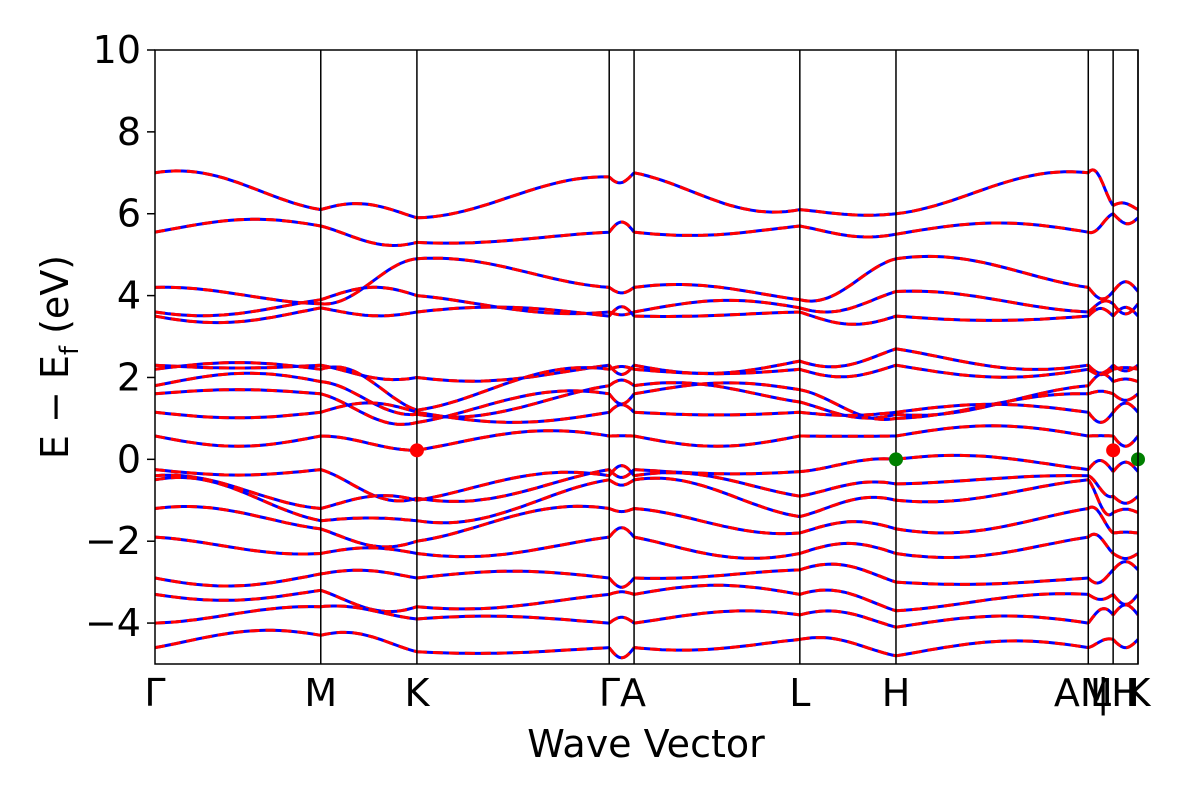 Image resolution: width=1200 pixels, height=800 pixels. What do you see at coordinates (622, 693) in the screenshot?
I see `x-tick-label: ΓA` at bounding box center [622, 693].